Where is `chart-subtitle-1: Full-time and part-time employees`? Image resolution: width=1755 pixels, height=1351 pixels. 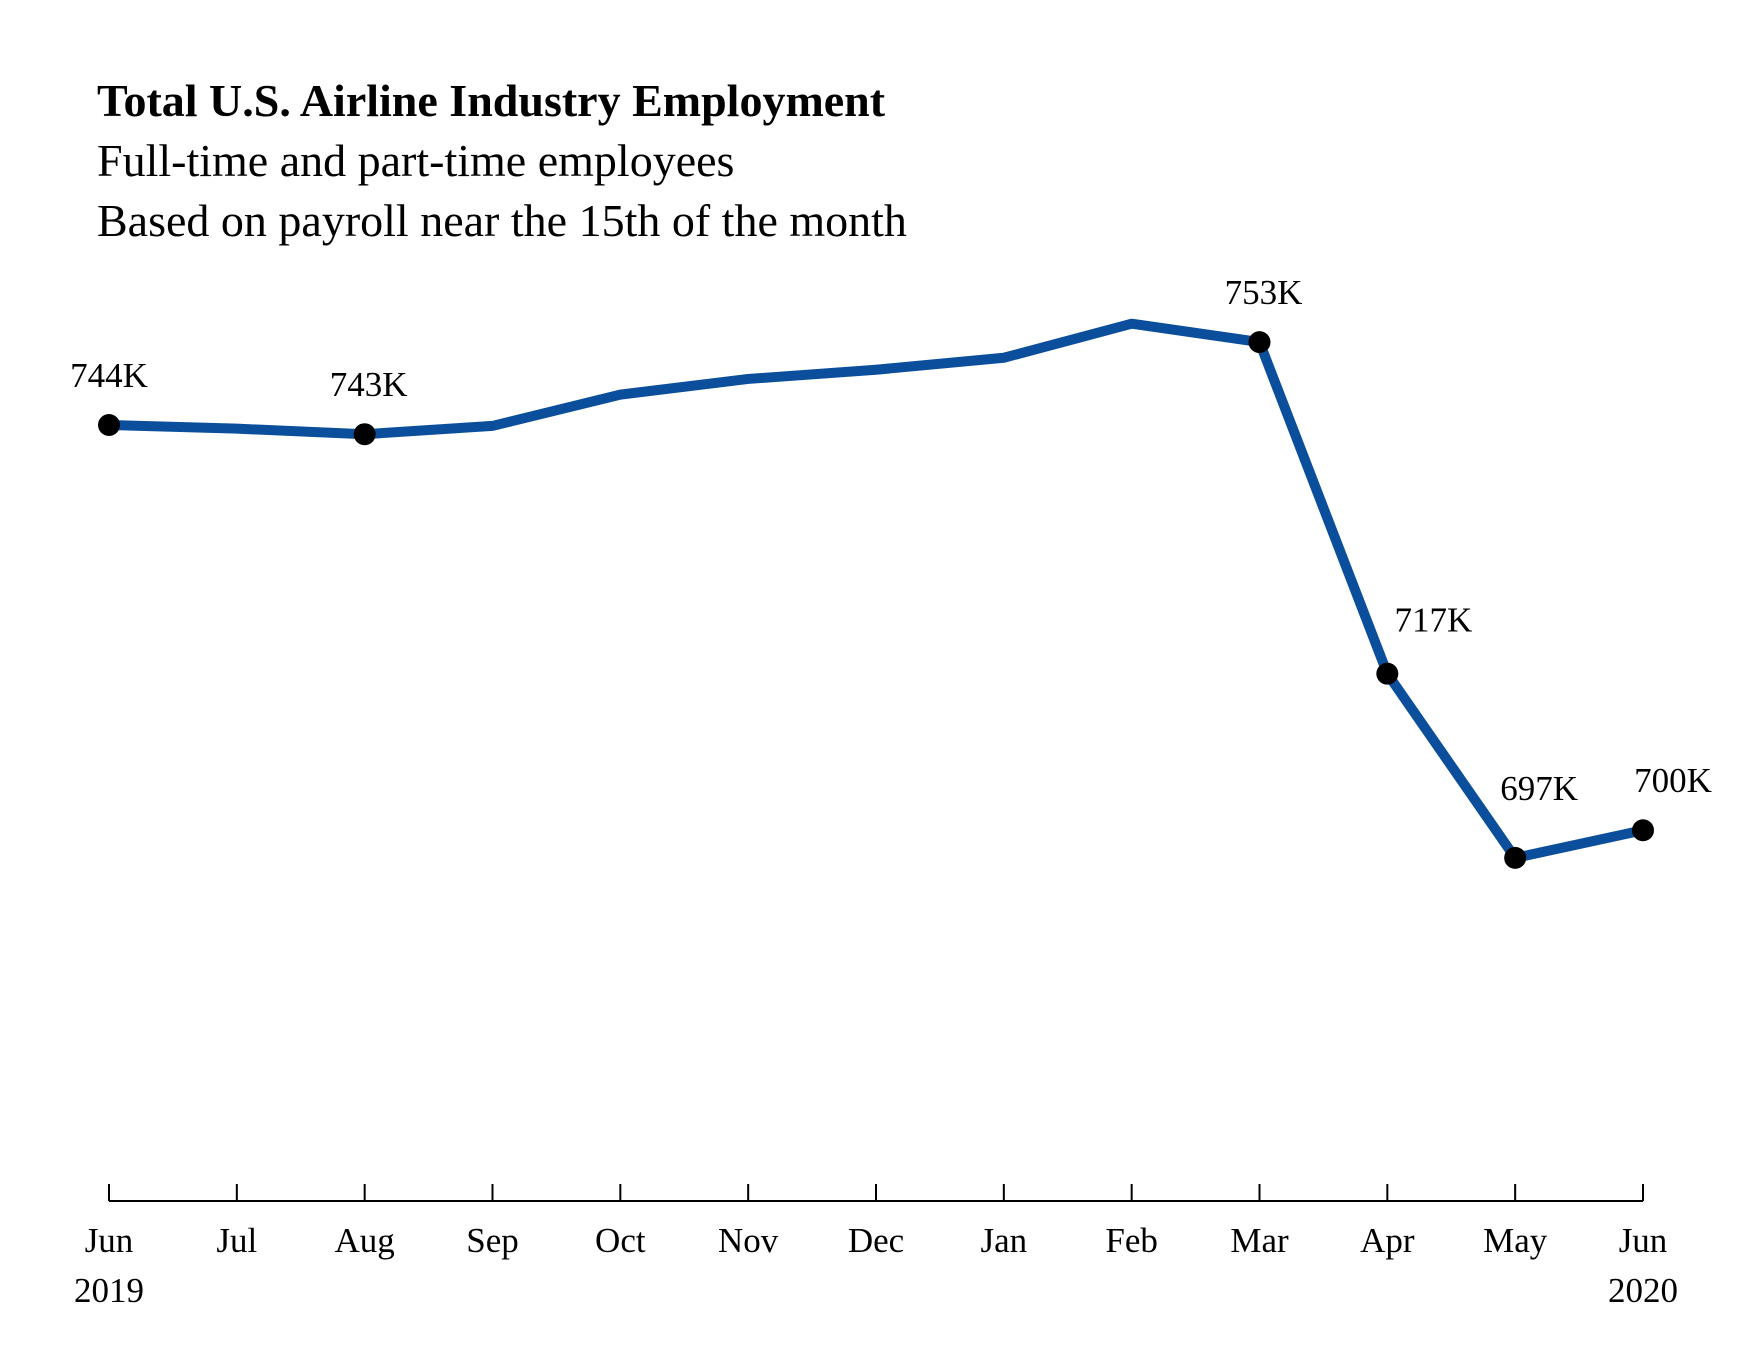 chart-subtitle-1: Full-time and part-time employees is located at coordinates (416, 160).